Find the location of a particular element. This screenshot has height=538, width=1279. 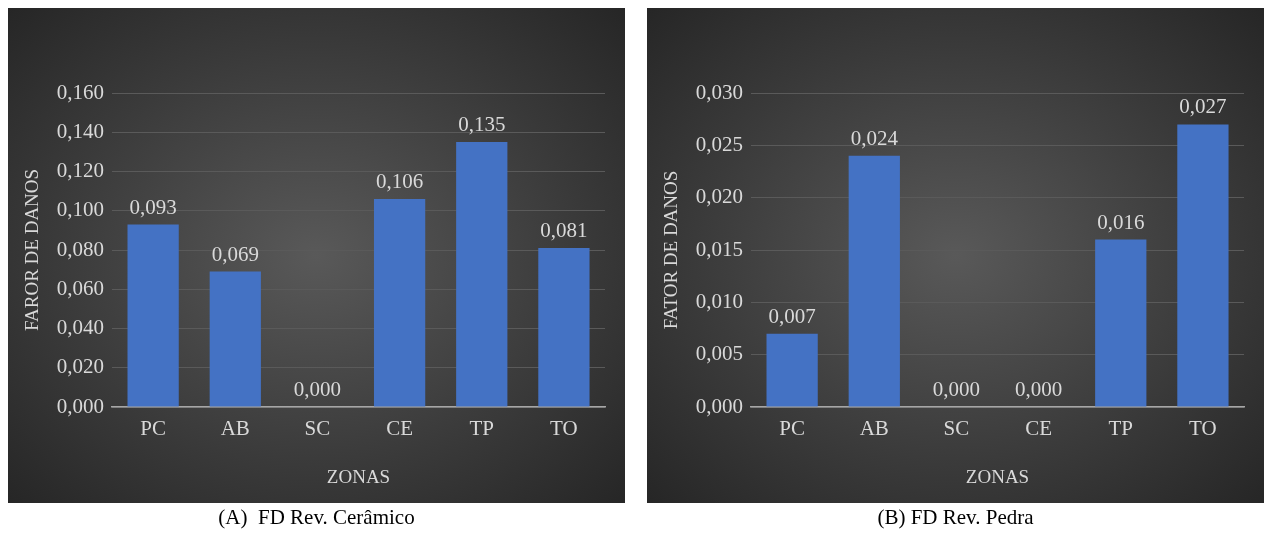

text: (B) FD Rev. Pedra is located at coordinates (955, 517).